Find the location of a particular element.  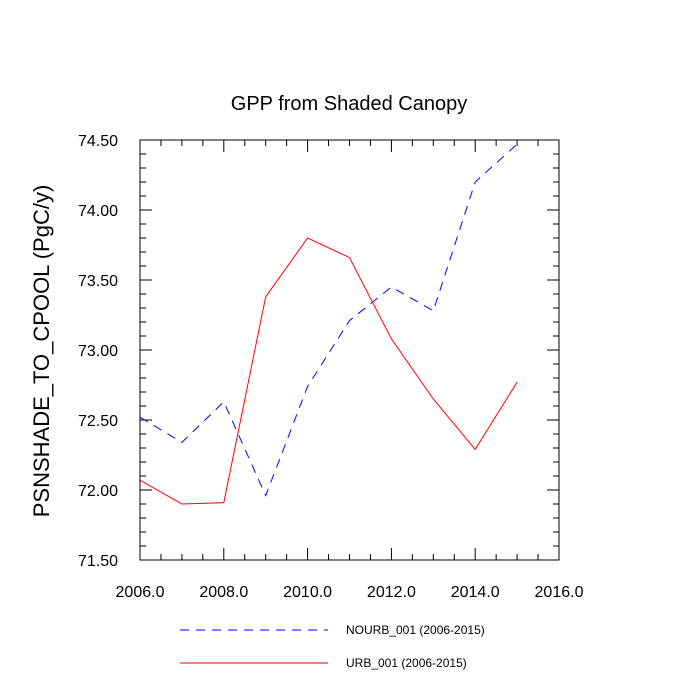

chart-title: GPP from Shaded Canopy is located at coordinates (349, 104).